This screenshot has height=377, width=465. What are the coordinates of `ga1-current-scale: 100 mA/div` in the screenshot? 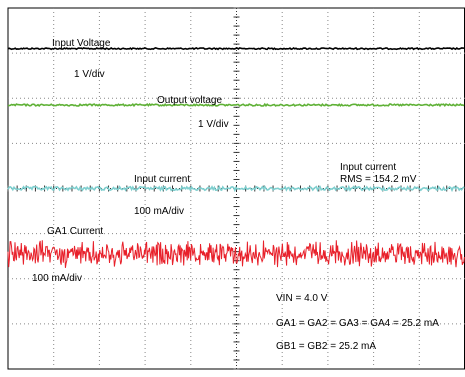 It's located at (57, 278).